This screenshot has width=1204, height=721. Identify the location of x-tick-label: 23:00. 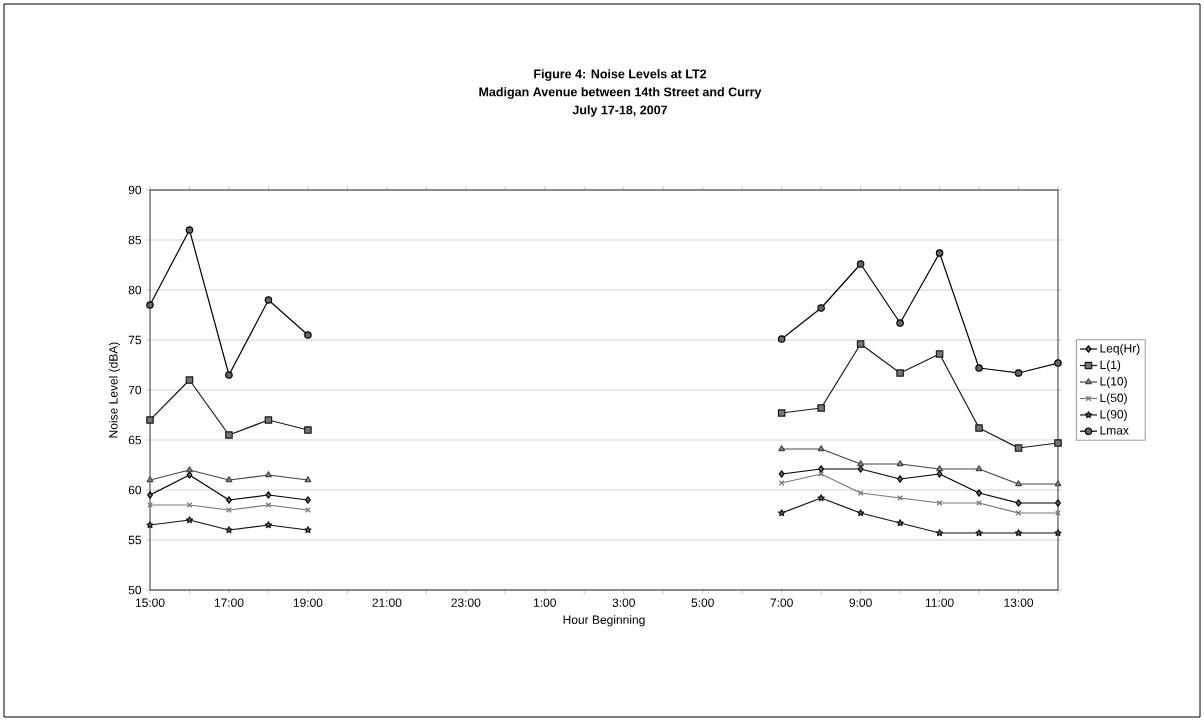
(466, 602).